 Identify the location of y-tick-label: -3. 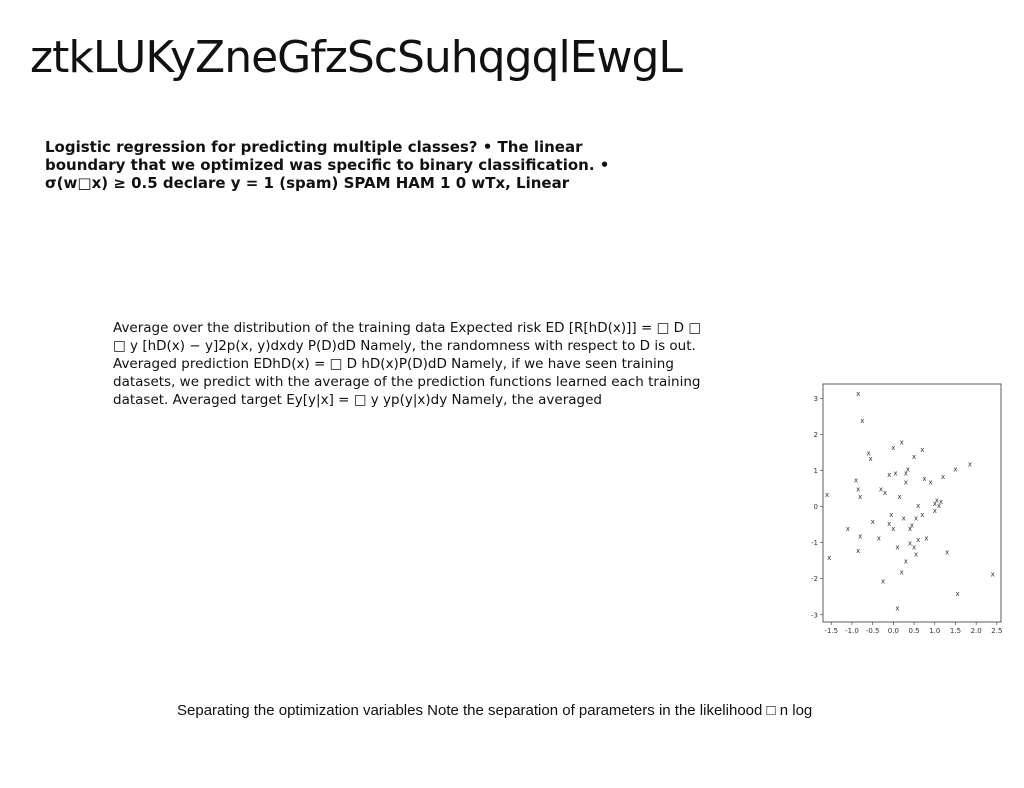
(814, 615).